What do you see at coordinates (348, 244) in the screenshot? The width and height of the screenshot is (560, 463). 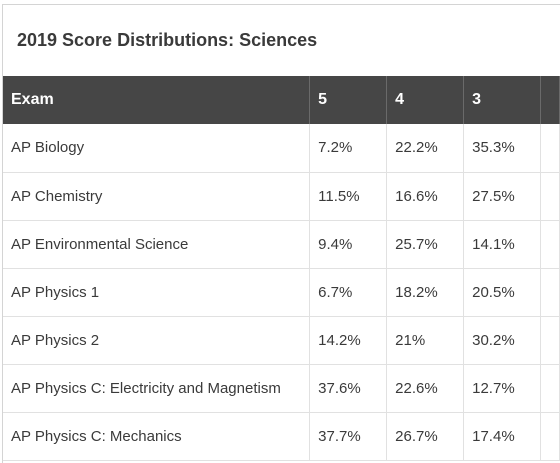 I see `score-5-cell: 9.4%` at bounding box center [348, 244].